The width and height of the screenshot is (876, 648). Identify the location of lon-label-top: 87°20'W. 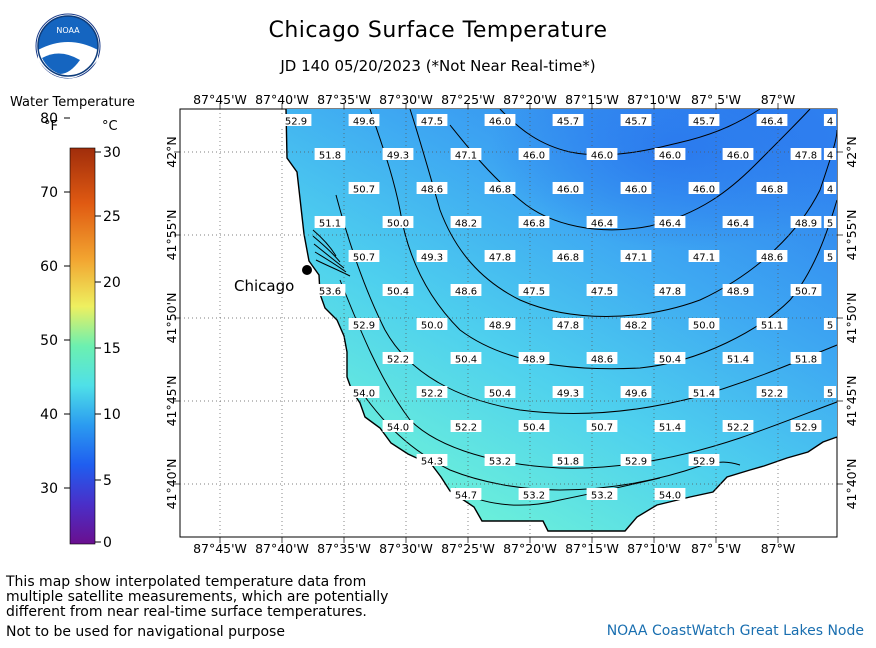
(530, 99).